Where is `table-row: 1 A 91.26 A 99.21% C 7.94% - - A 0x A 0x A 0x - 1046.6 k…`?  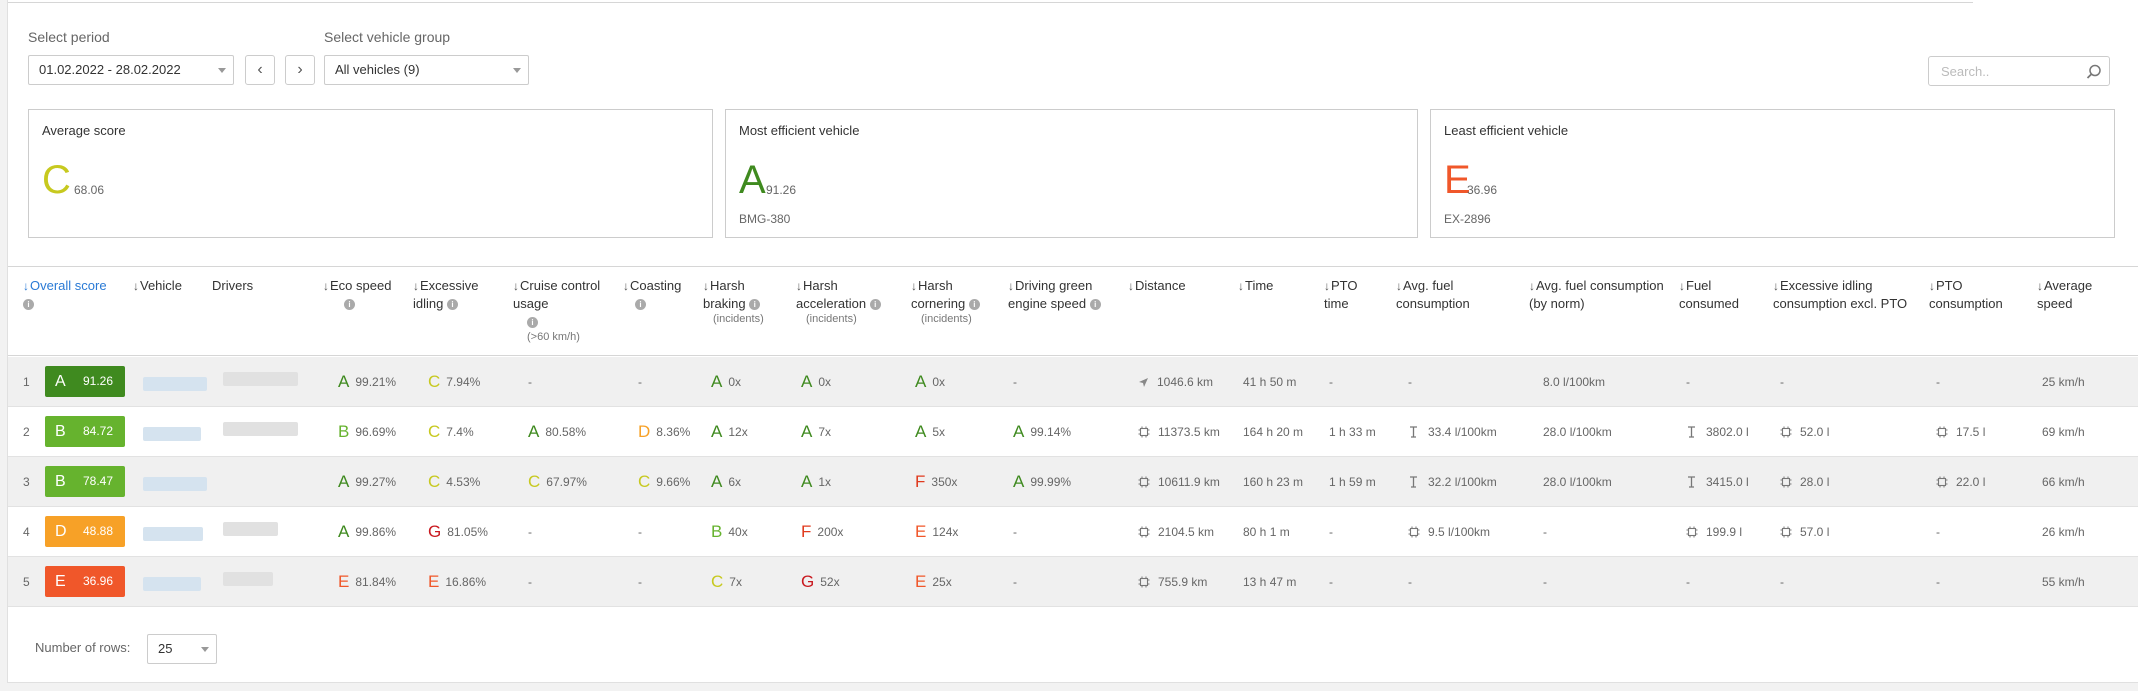 table-row: 1 A 91.26 A 99.21% C 7.94% - - A 0x A 0x A 0x - 1046.6 k… is located at coordinates (1073, 382).